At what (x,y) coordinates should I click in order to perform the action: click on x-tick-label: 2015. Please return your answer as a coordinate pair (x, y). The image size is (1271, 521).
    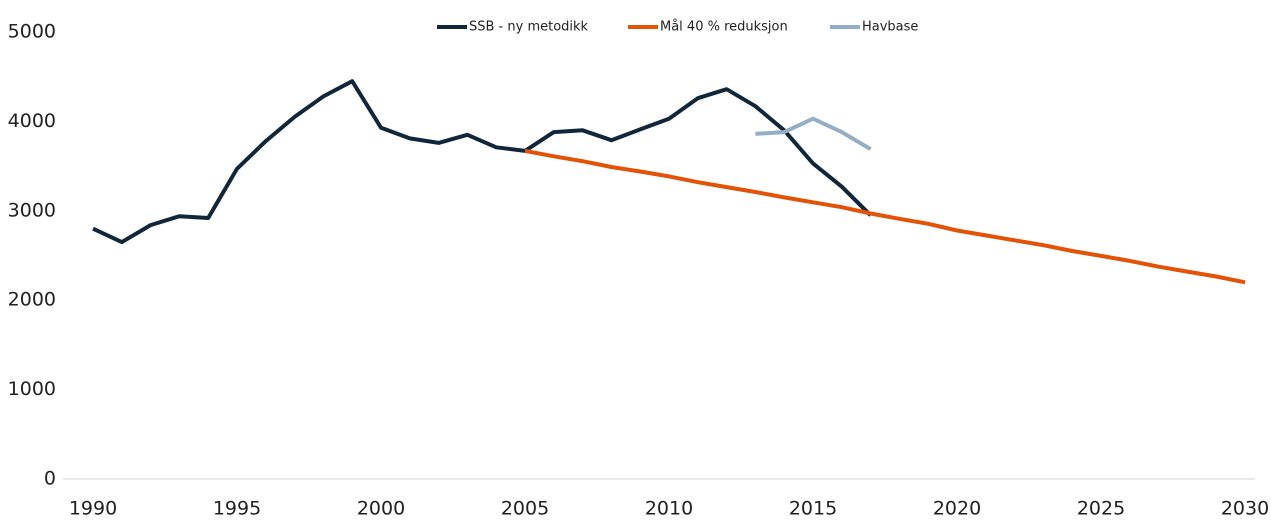
    Looking at the image, I should click on (813, 509).